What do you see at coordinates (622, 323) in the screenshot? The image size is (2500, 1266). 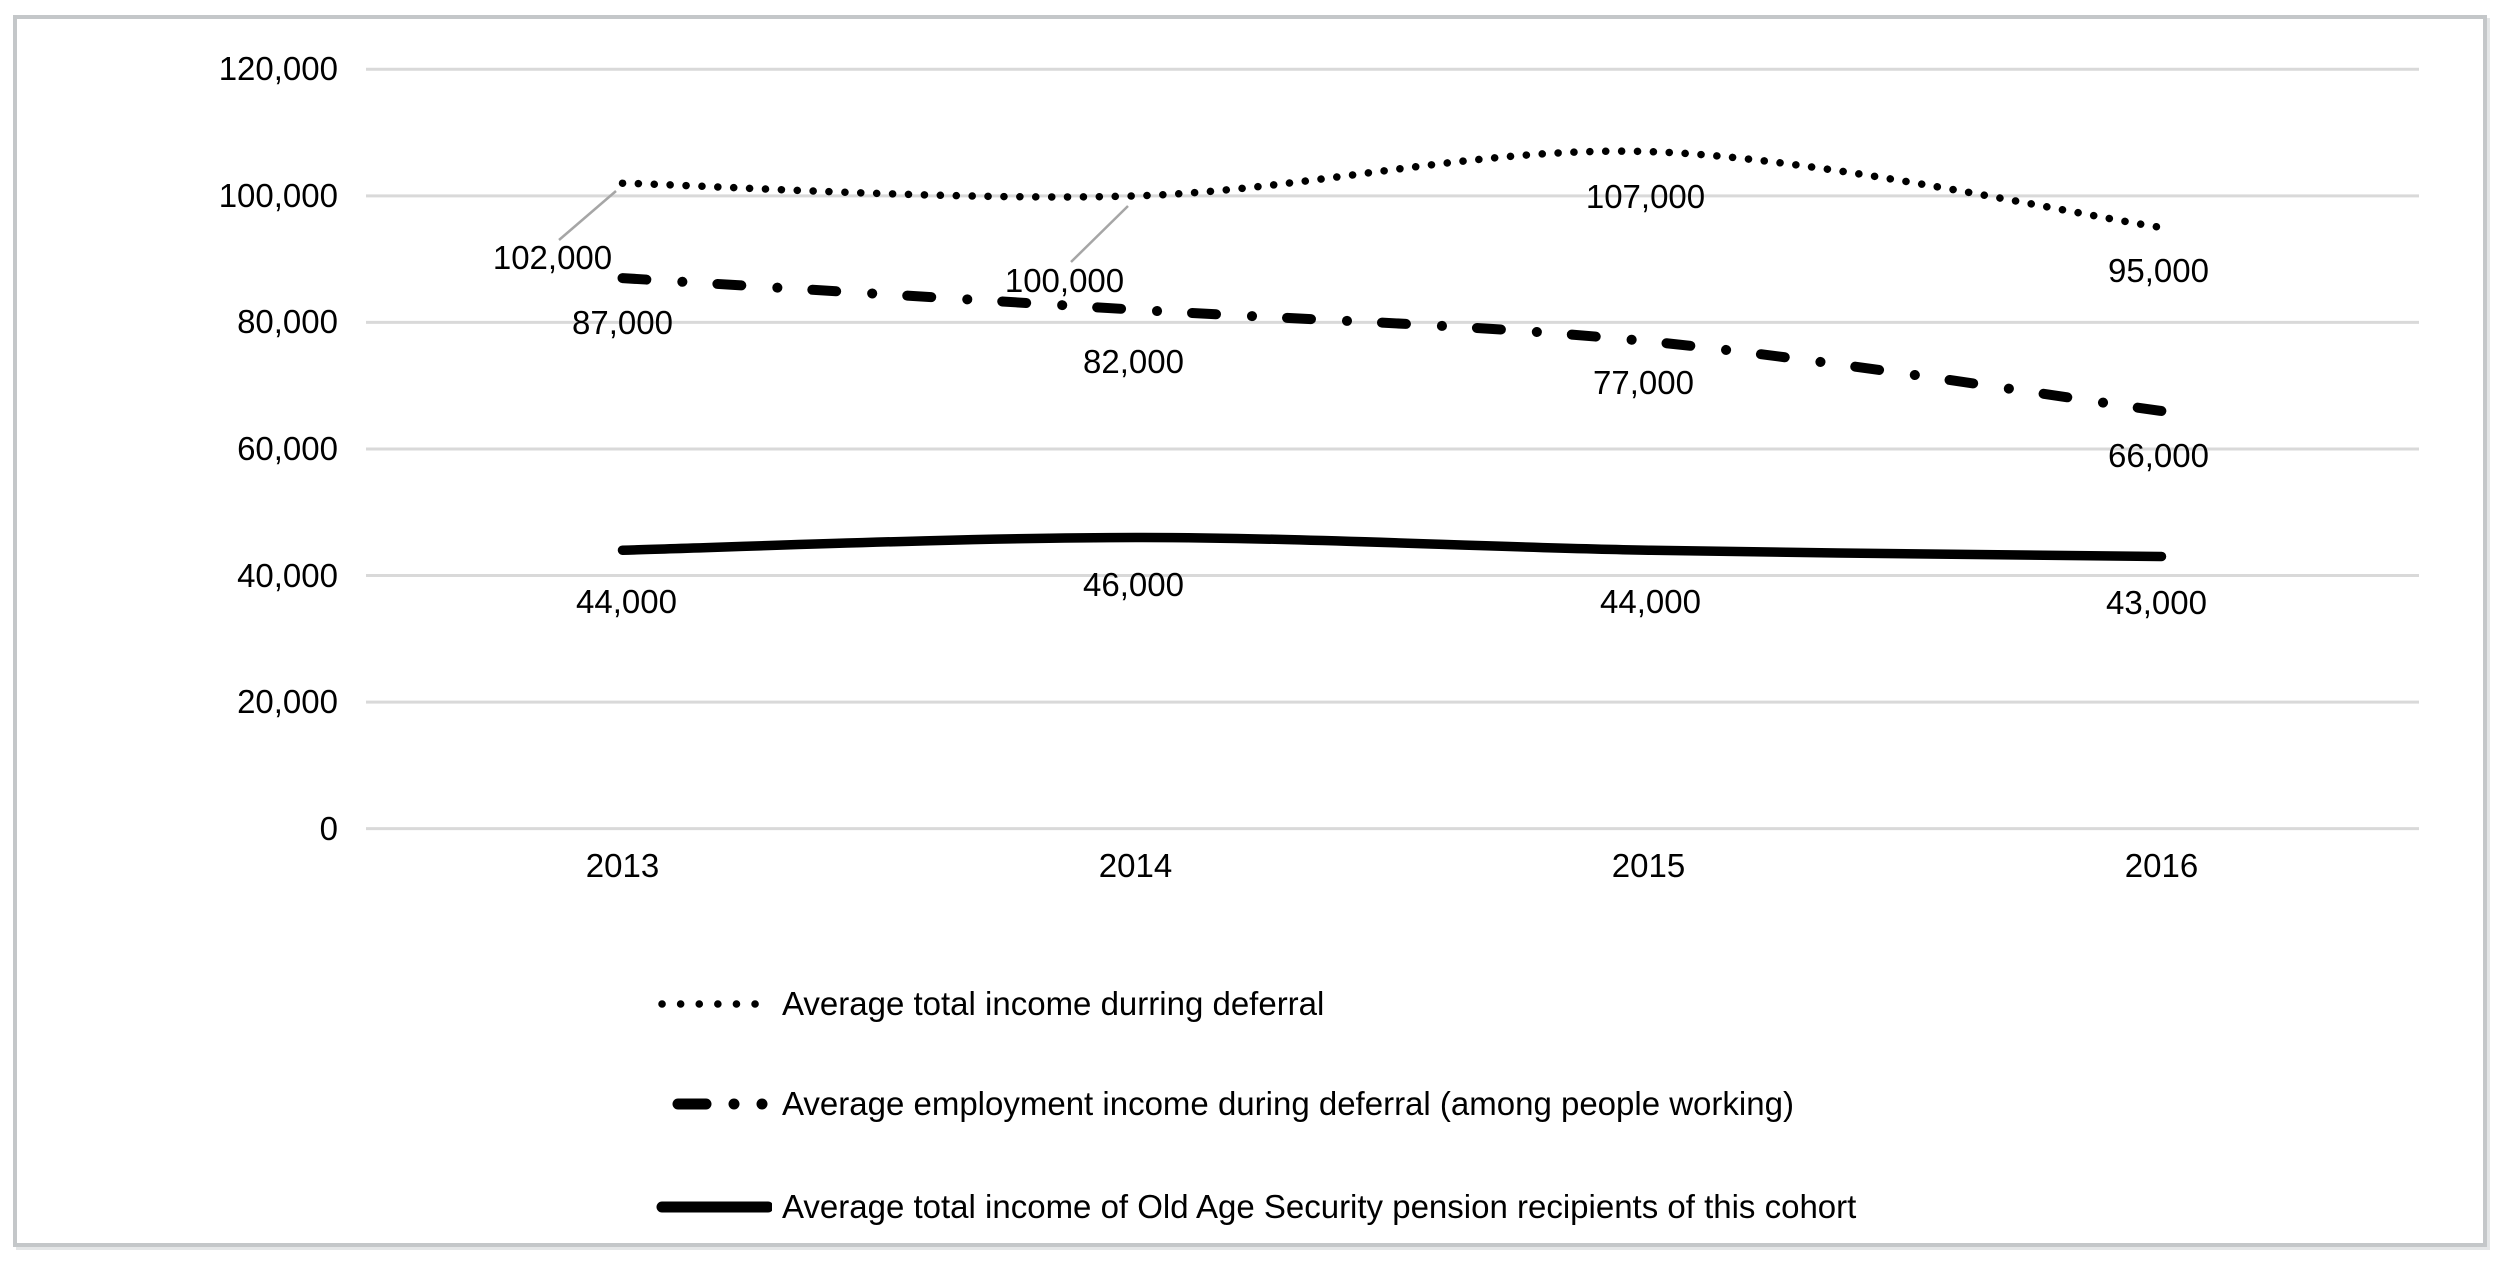 I see `data-label: 87,000` at bounding box center [622, 323].